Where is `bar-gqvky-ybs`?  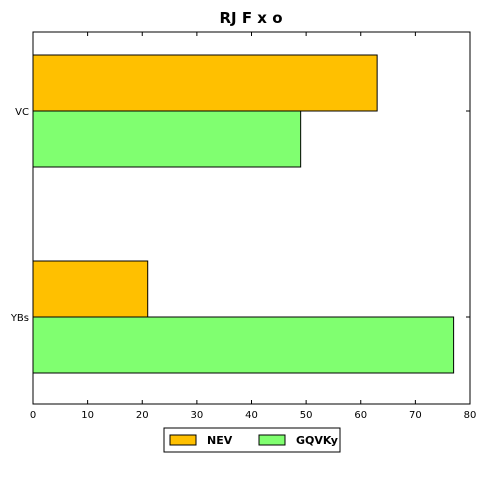 bar-gqvky-ybs is located at coordinates (243, 345).